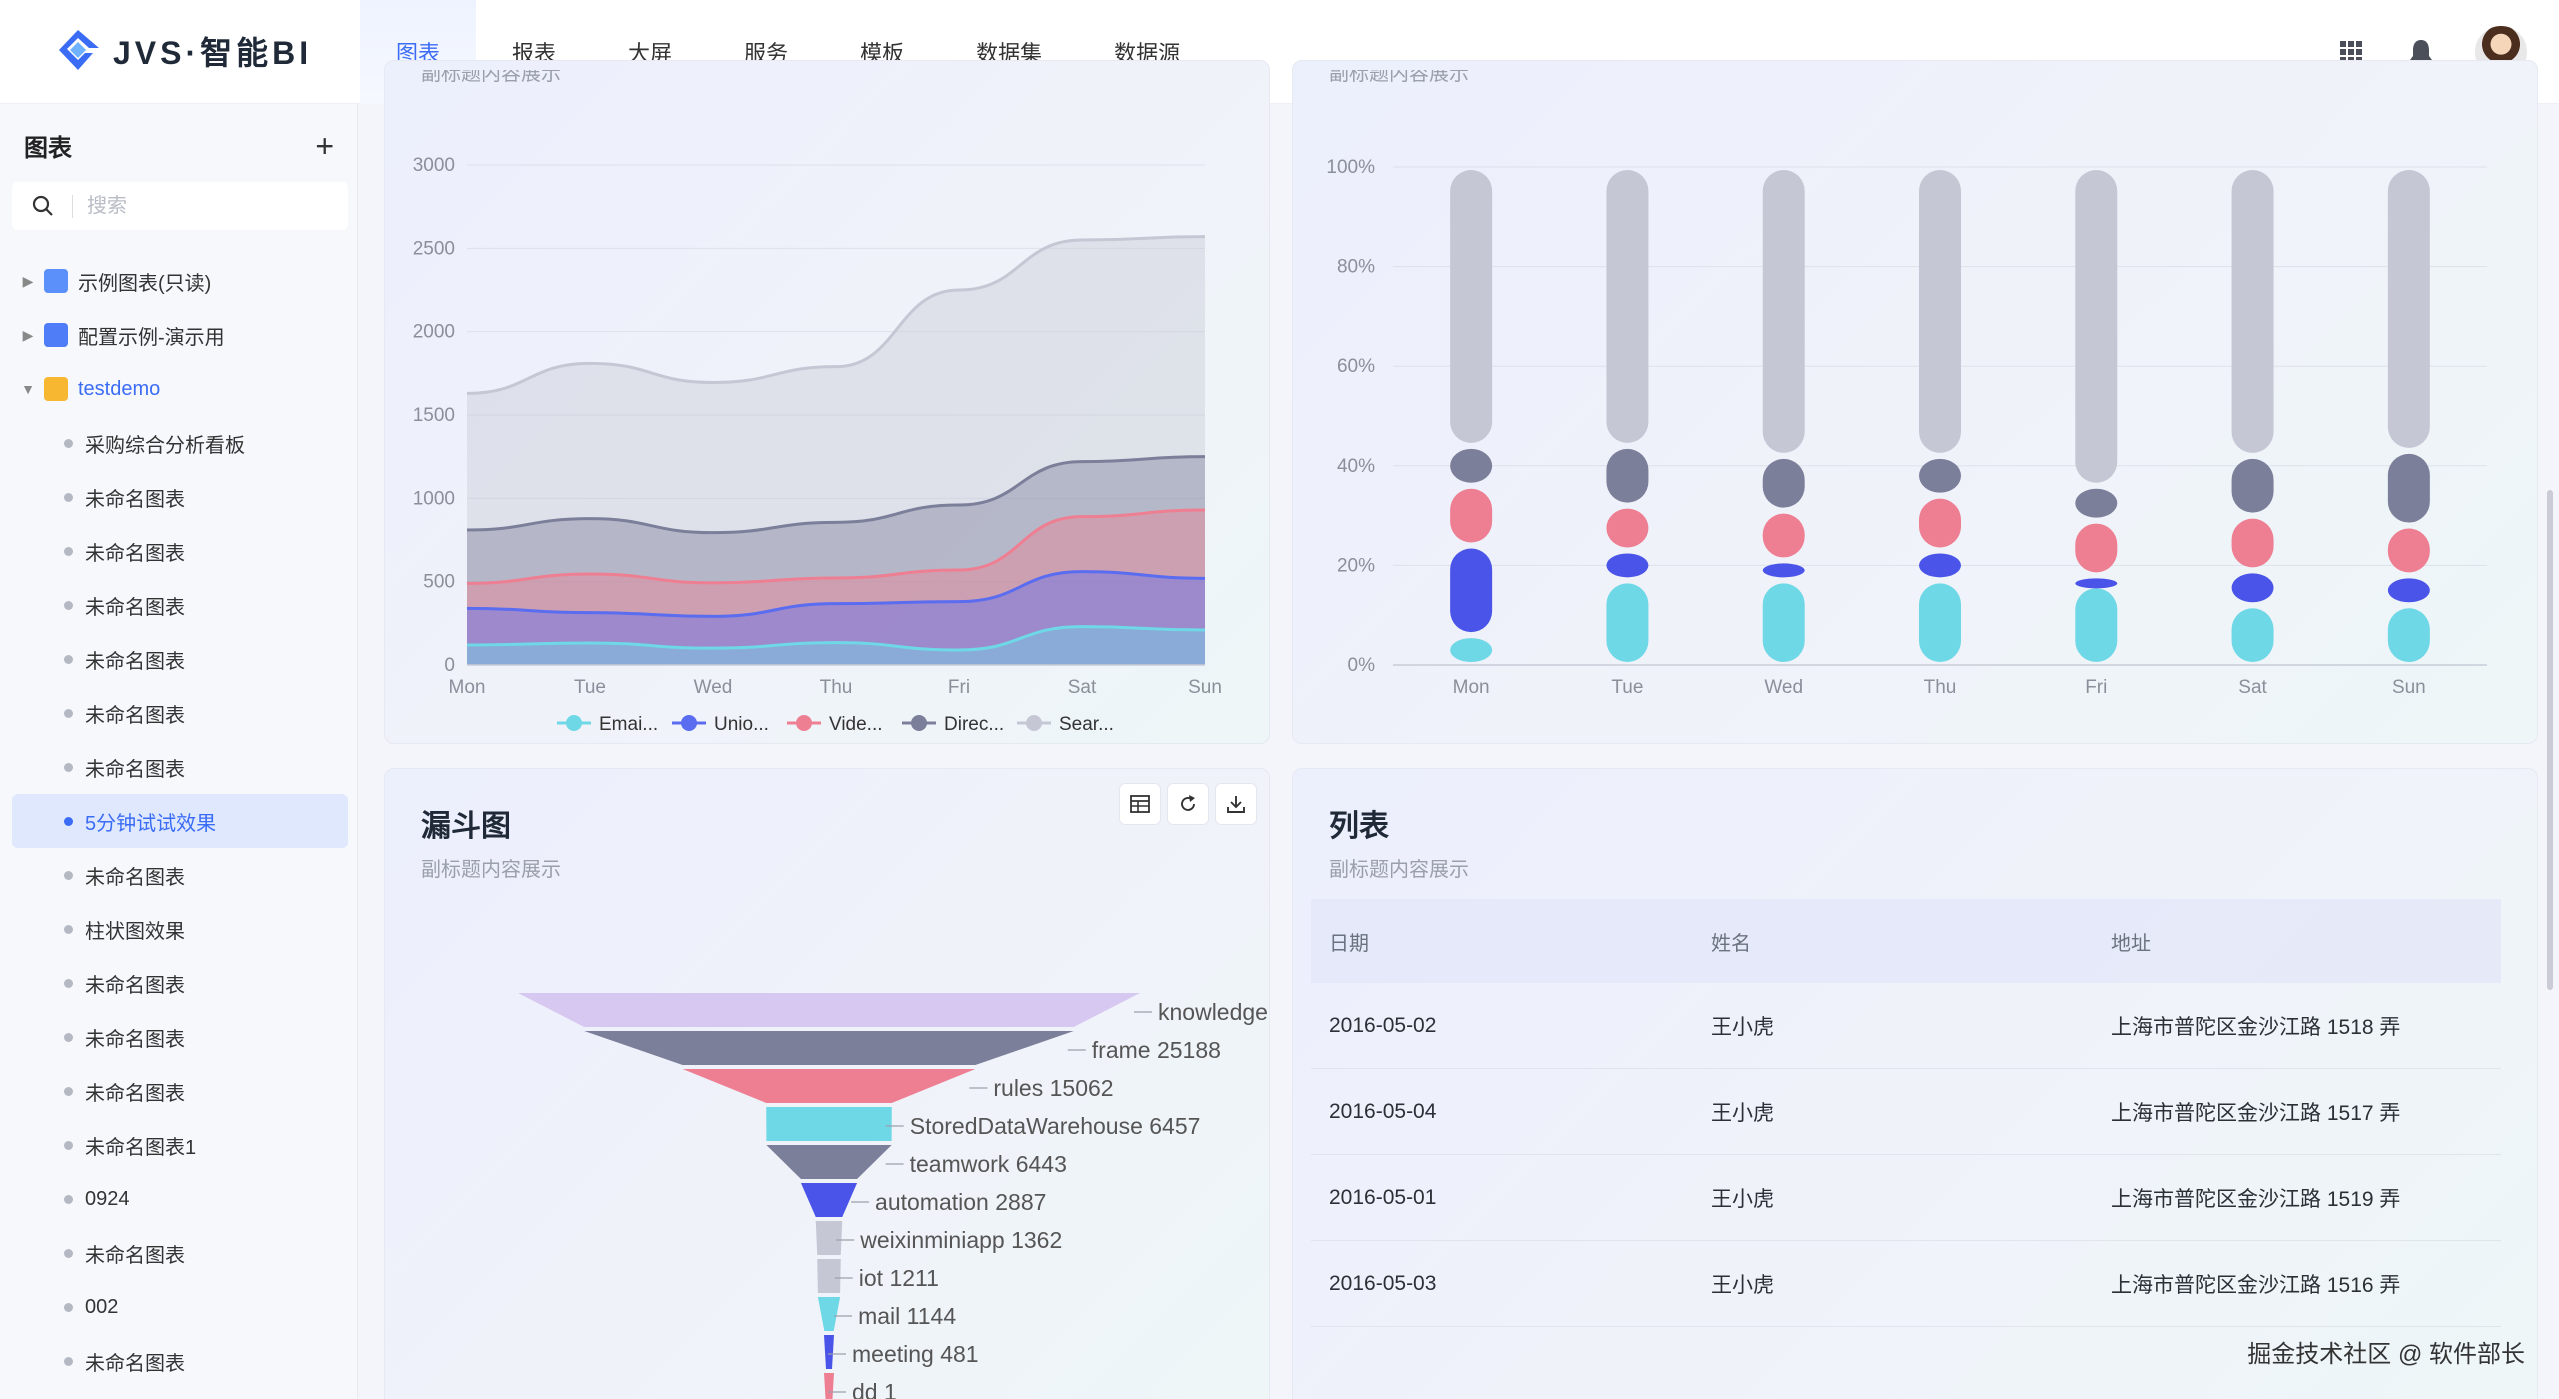 The height and width of the screenshot is (1399, 2559). I want to click on tree-folder: ▶ 配置示例-演示用, so click(180, 335).